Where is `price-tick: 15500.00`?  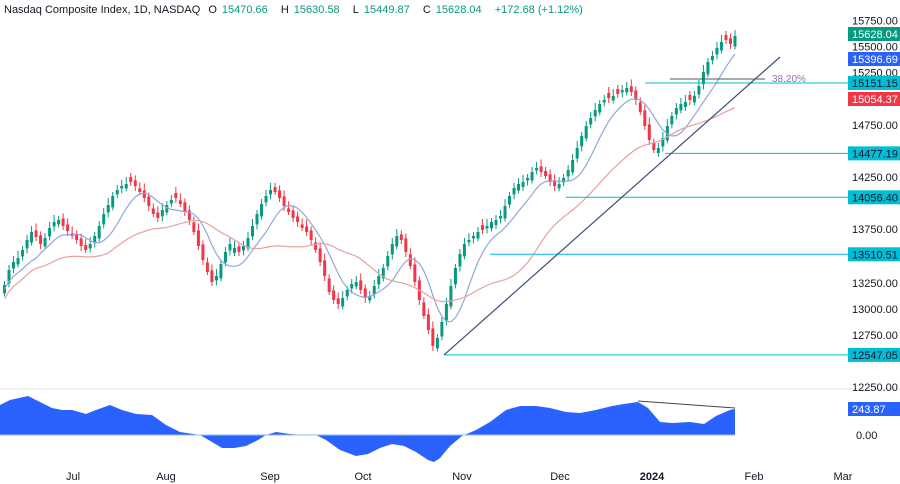 price-tick: 15500.00 is located at coordinates (875, 48).